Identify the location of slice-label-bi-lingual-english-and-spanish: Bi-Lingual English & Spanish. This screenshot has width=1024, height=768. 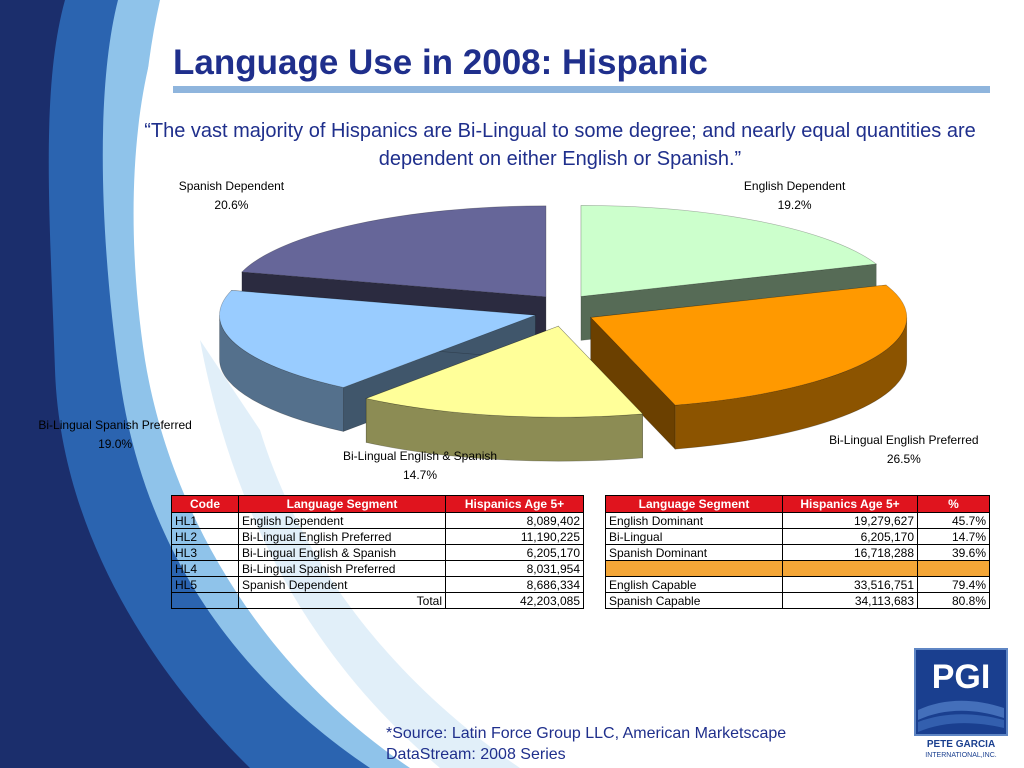
(420, 456).